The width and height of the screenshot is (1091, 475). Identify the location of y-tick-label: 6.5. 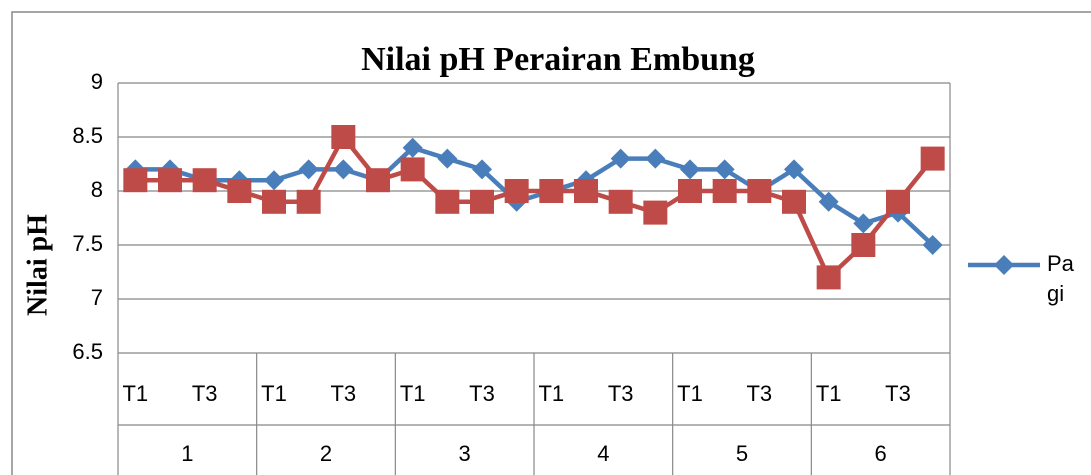
(87, 351).